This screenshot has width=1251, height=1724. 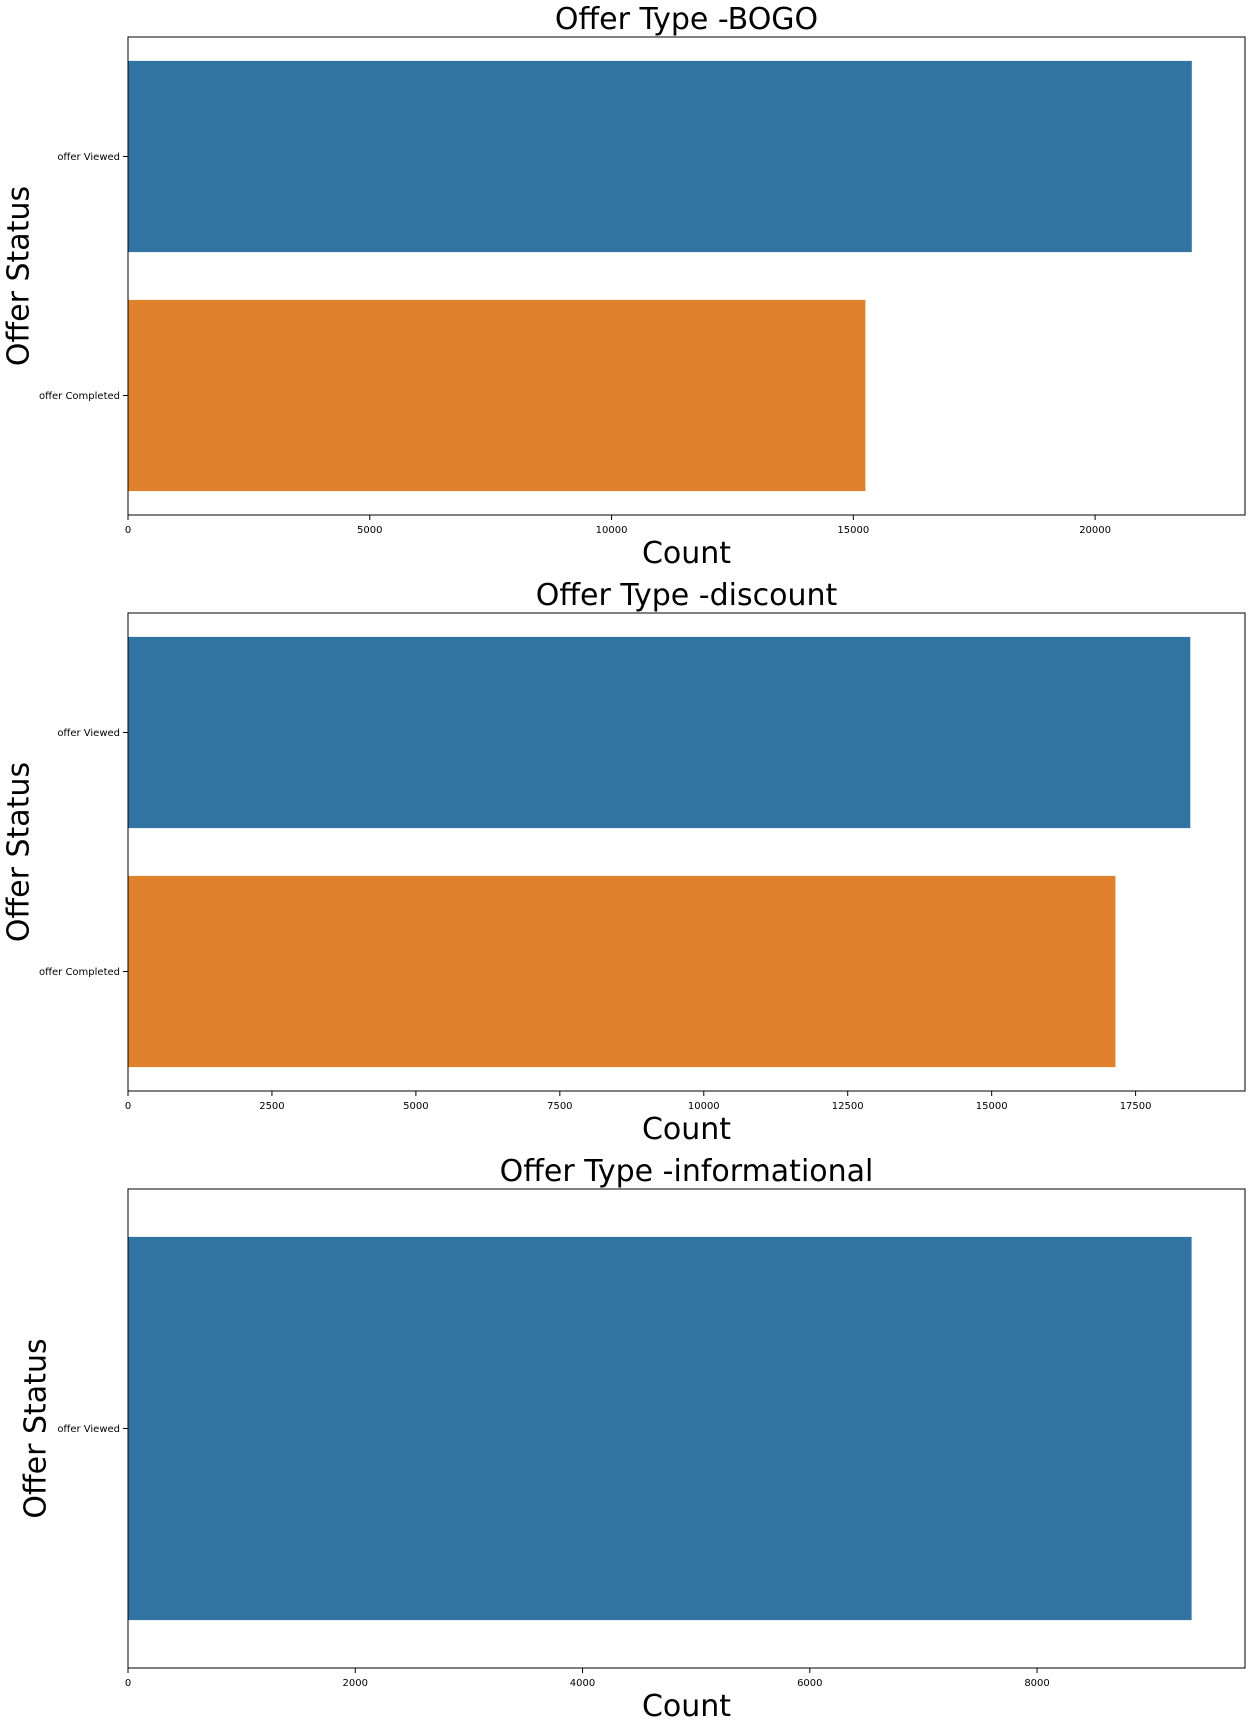 I want to click on x-tick-label: 17500, so click(x=1136, y=1106).